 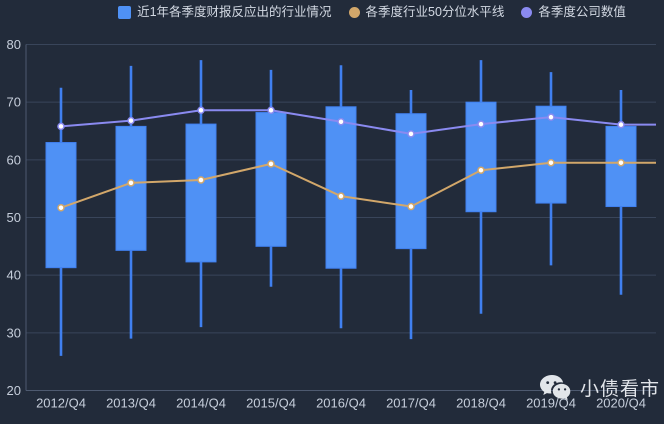 What do you see at coordinates (14, 44) in the screenshot?
I see `y-axis-tick-label: 80` at bounding box center [14, 44].